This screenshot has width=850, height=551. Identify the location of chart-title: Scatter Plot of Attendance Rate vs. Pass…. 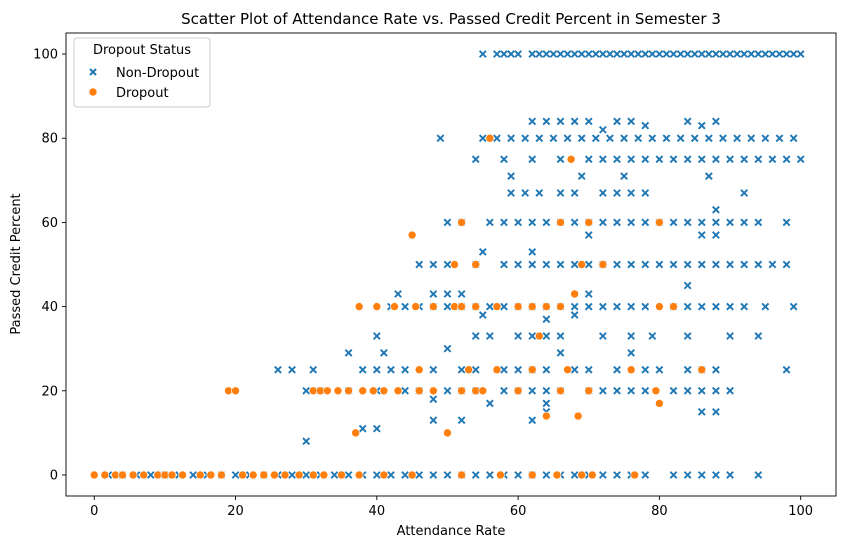
(451, 19).